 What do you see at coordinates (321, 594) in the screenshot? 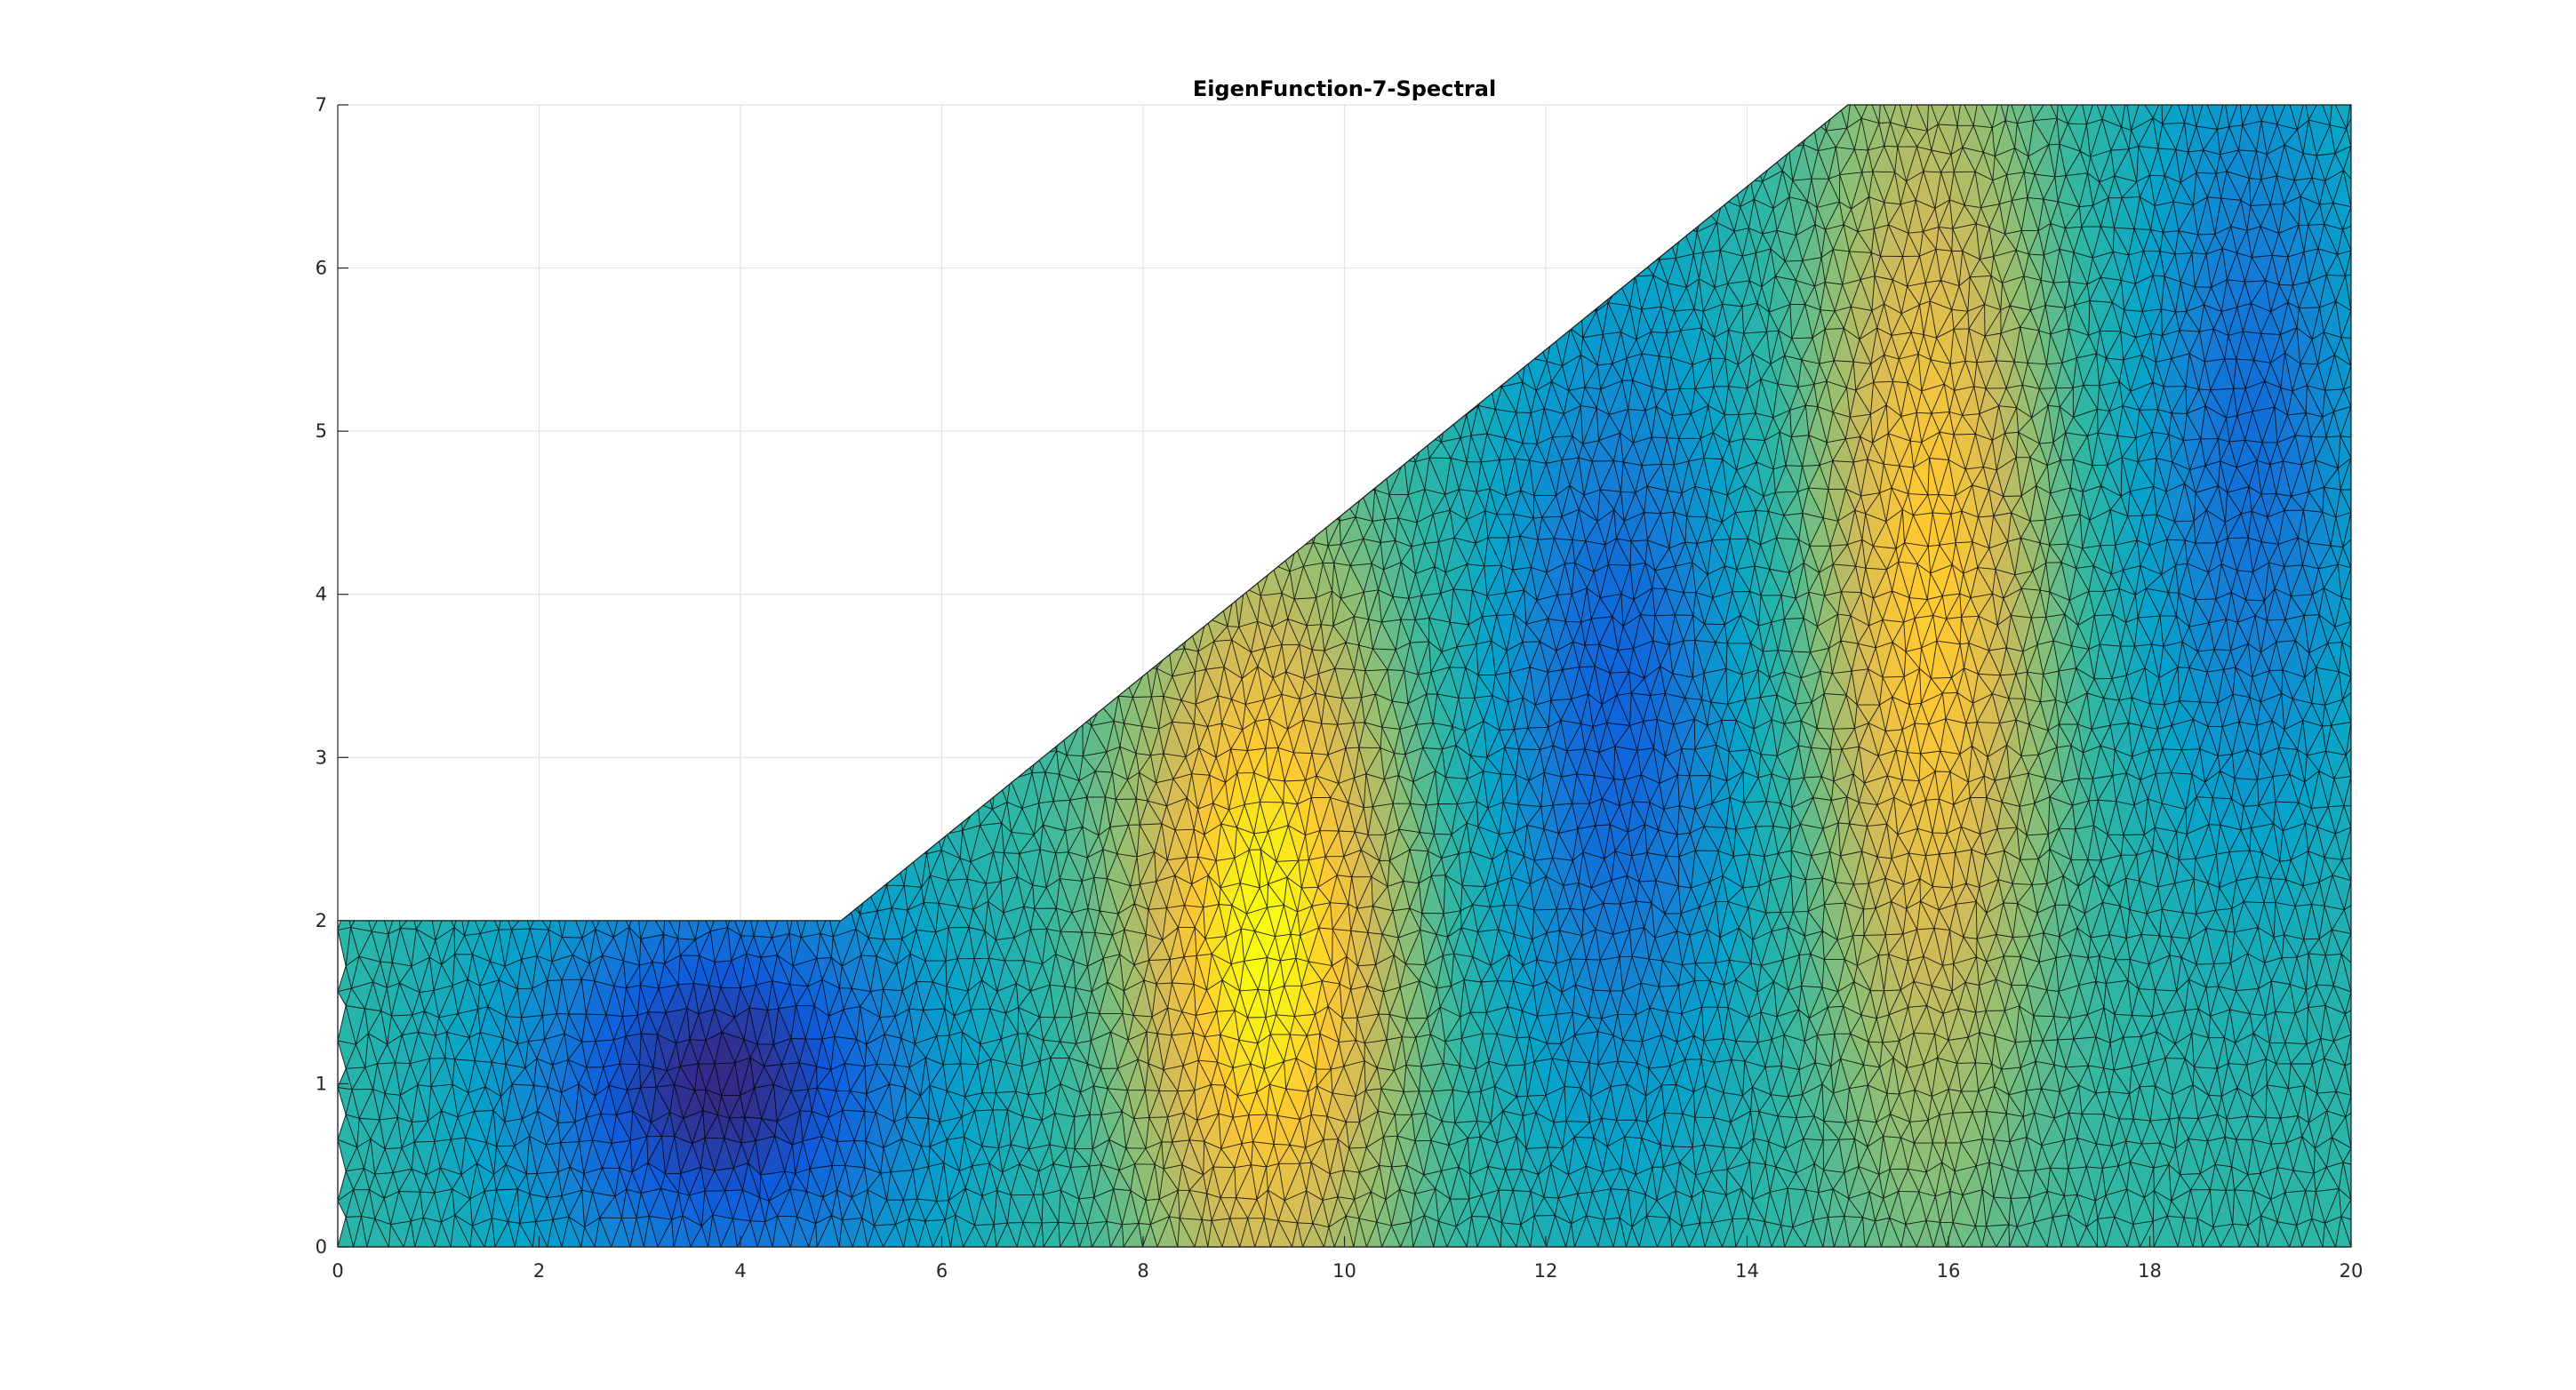
I see `y-tick-label: 4` at bounding box center [321, 594].